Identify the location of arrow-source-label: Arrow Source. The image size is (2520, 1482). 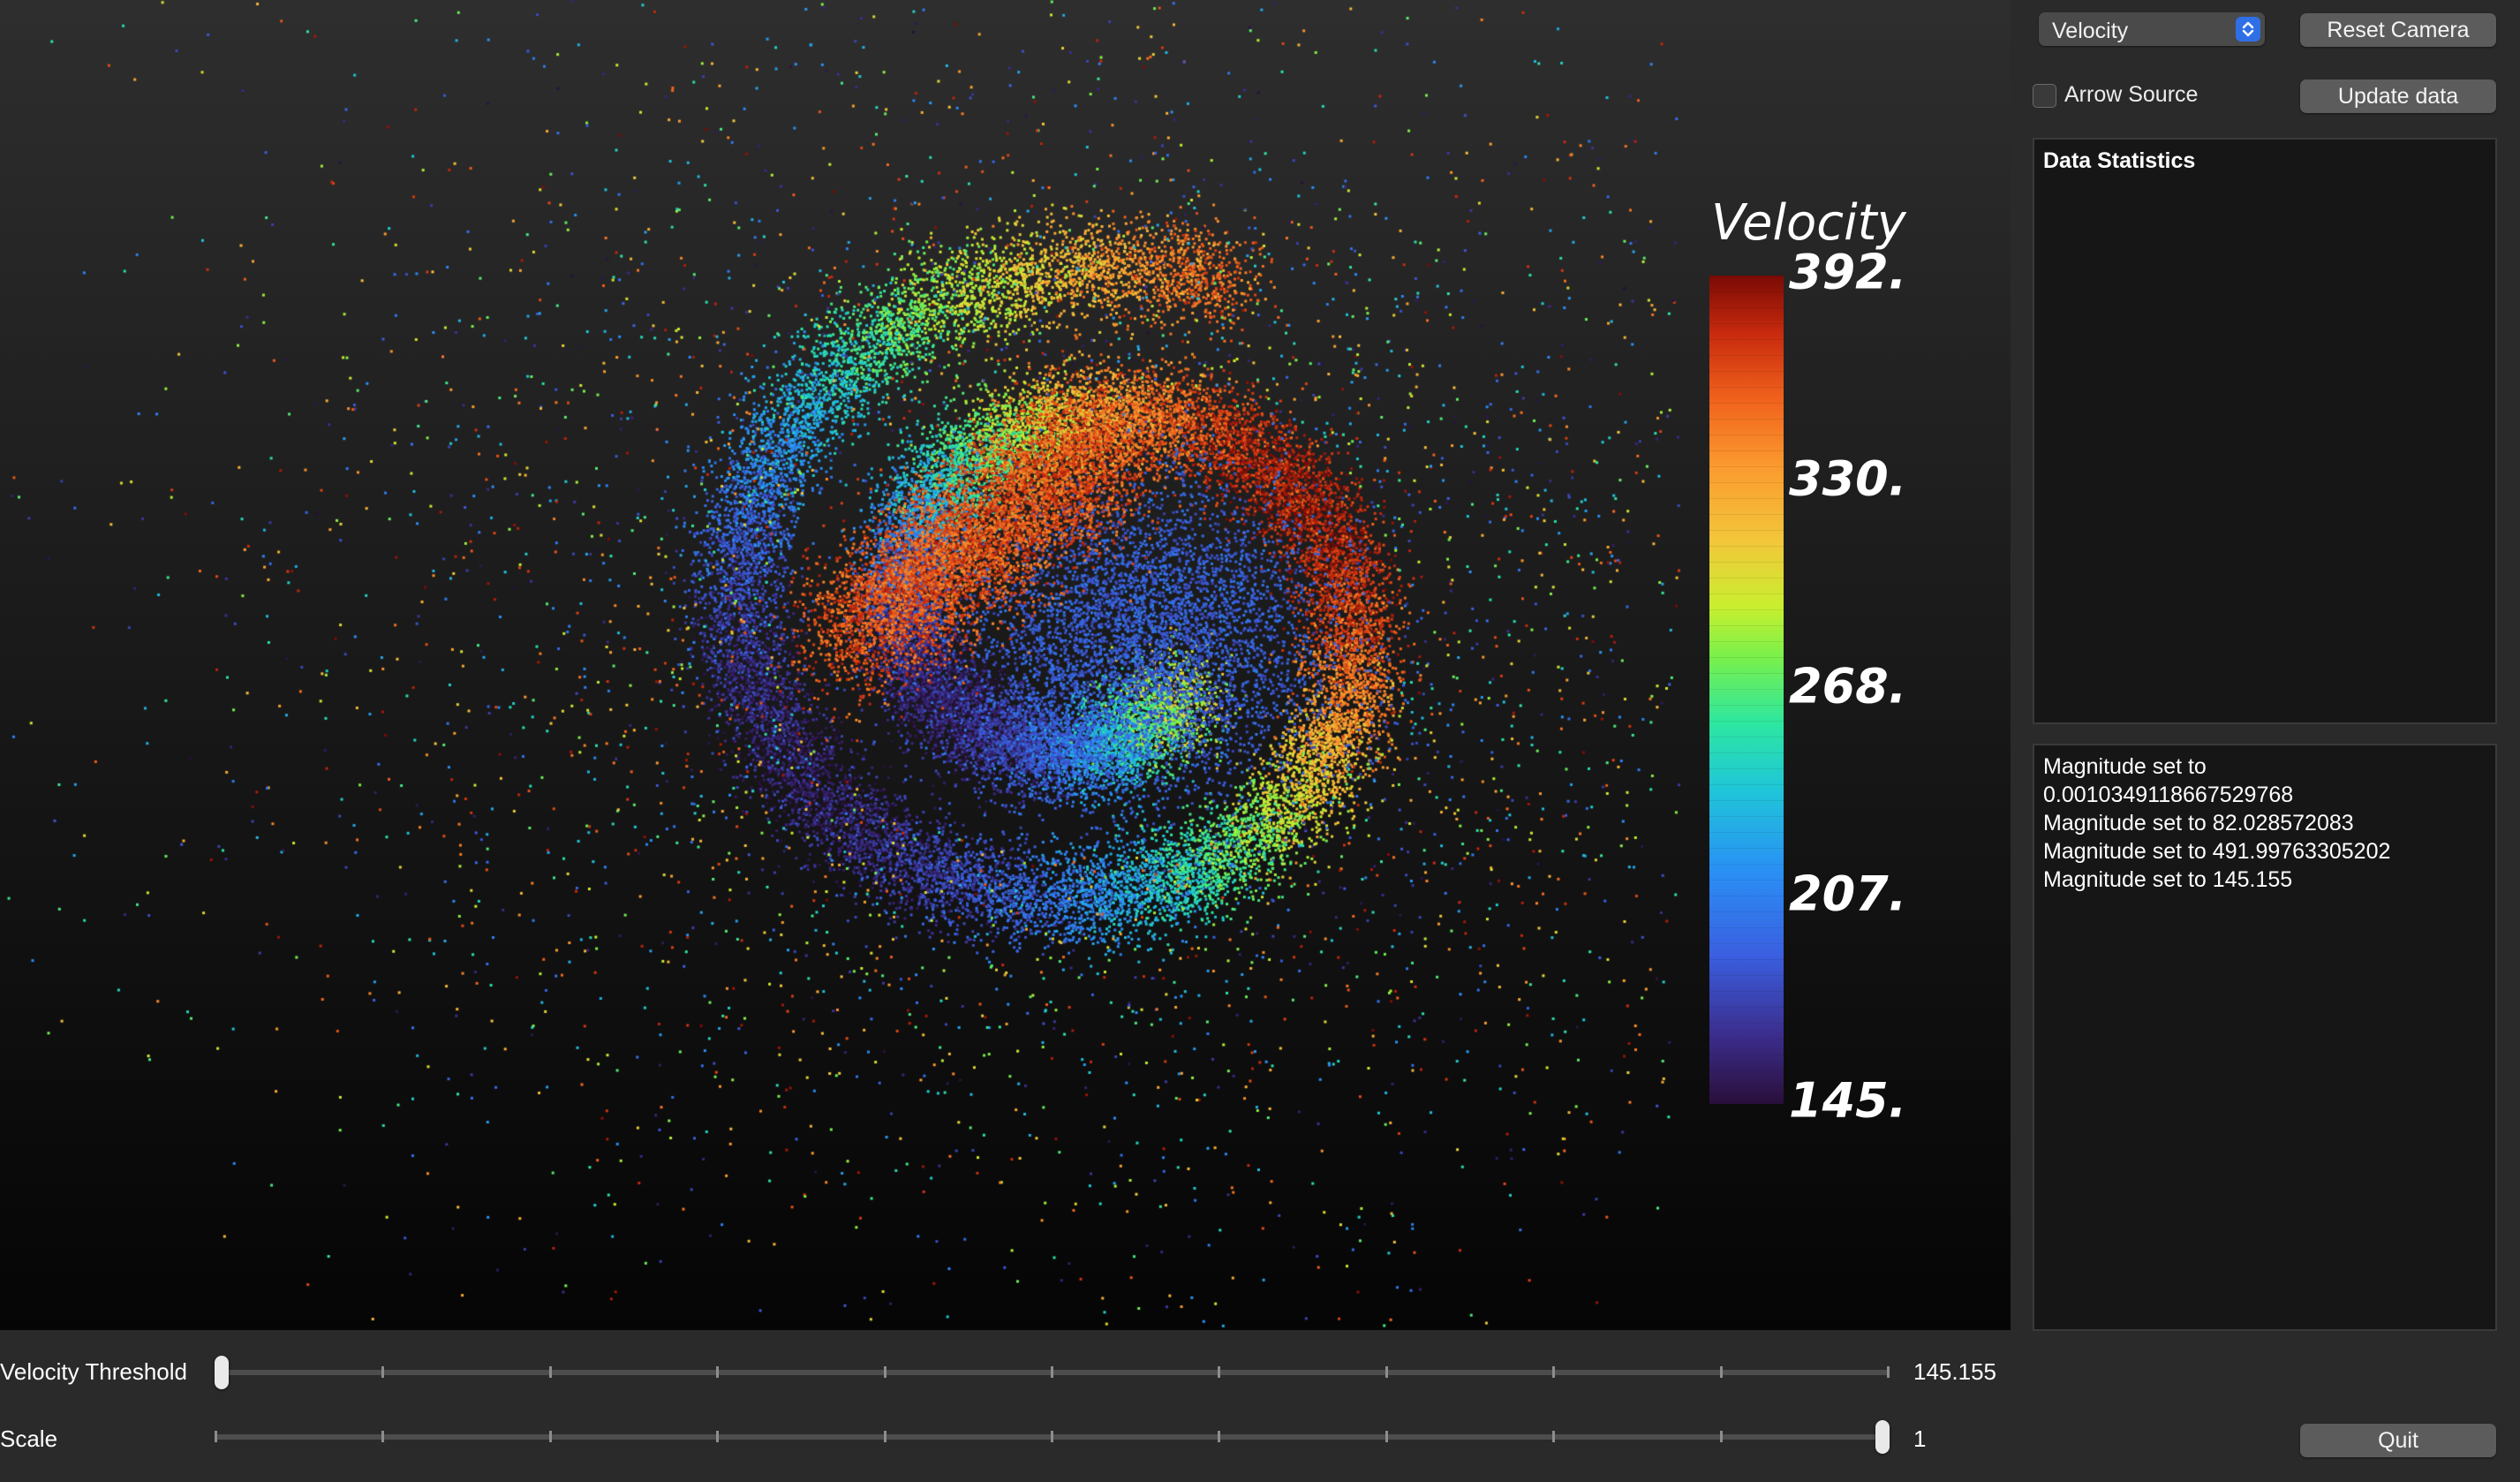
(2131, 94).